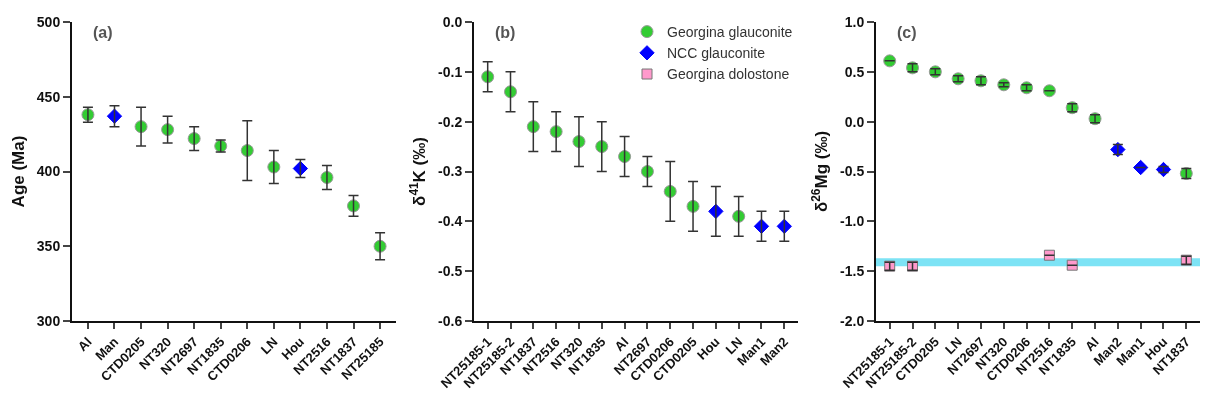  What do you see at coordinates (84, 344) in the screenshot?
I see `x-tick-label: Al` at bounding box center [84, 344].